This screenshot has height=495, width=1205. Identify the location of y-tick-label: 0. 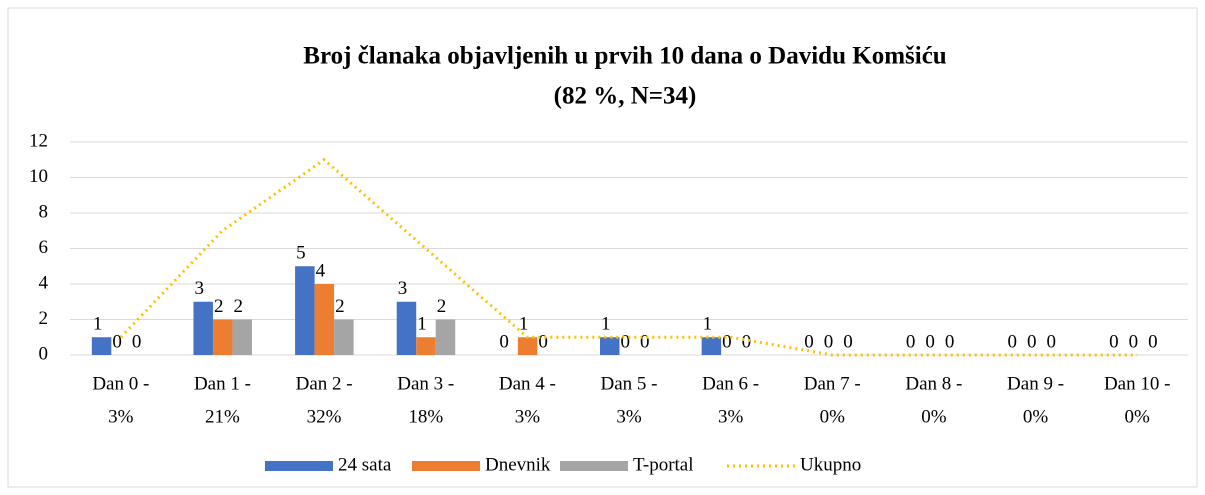
(44, 353).